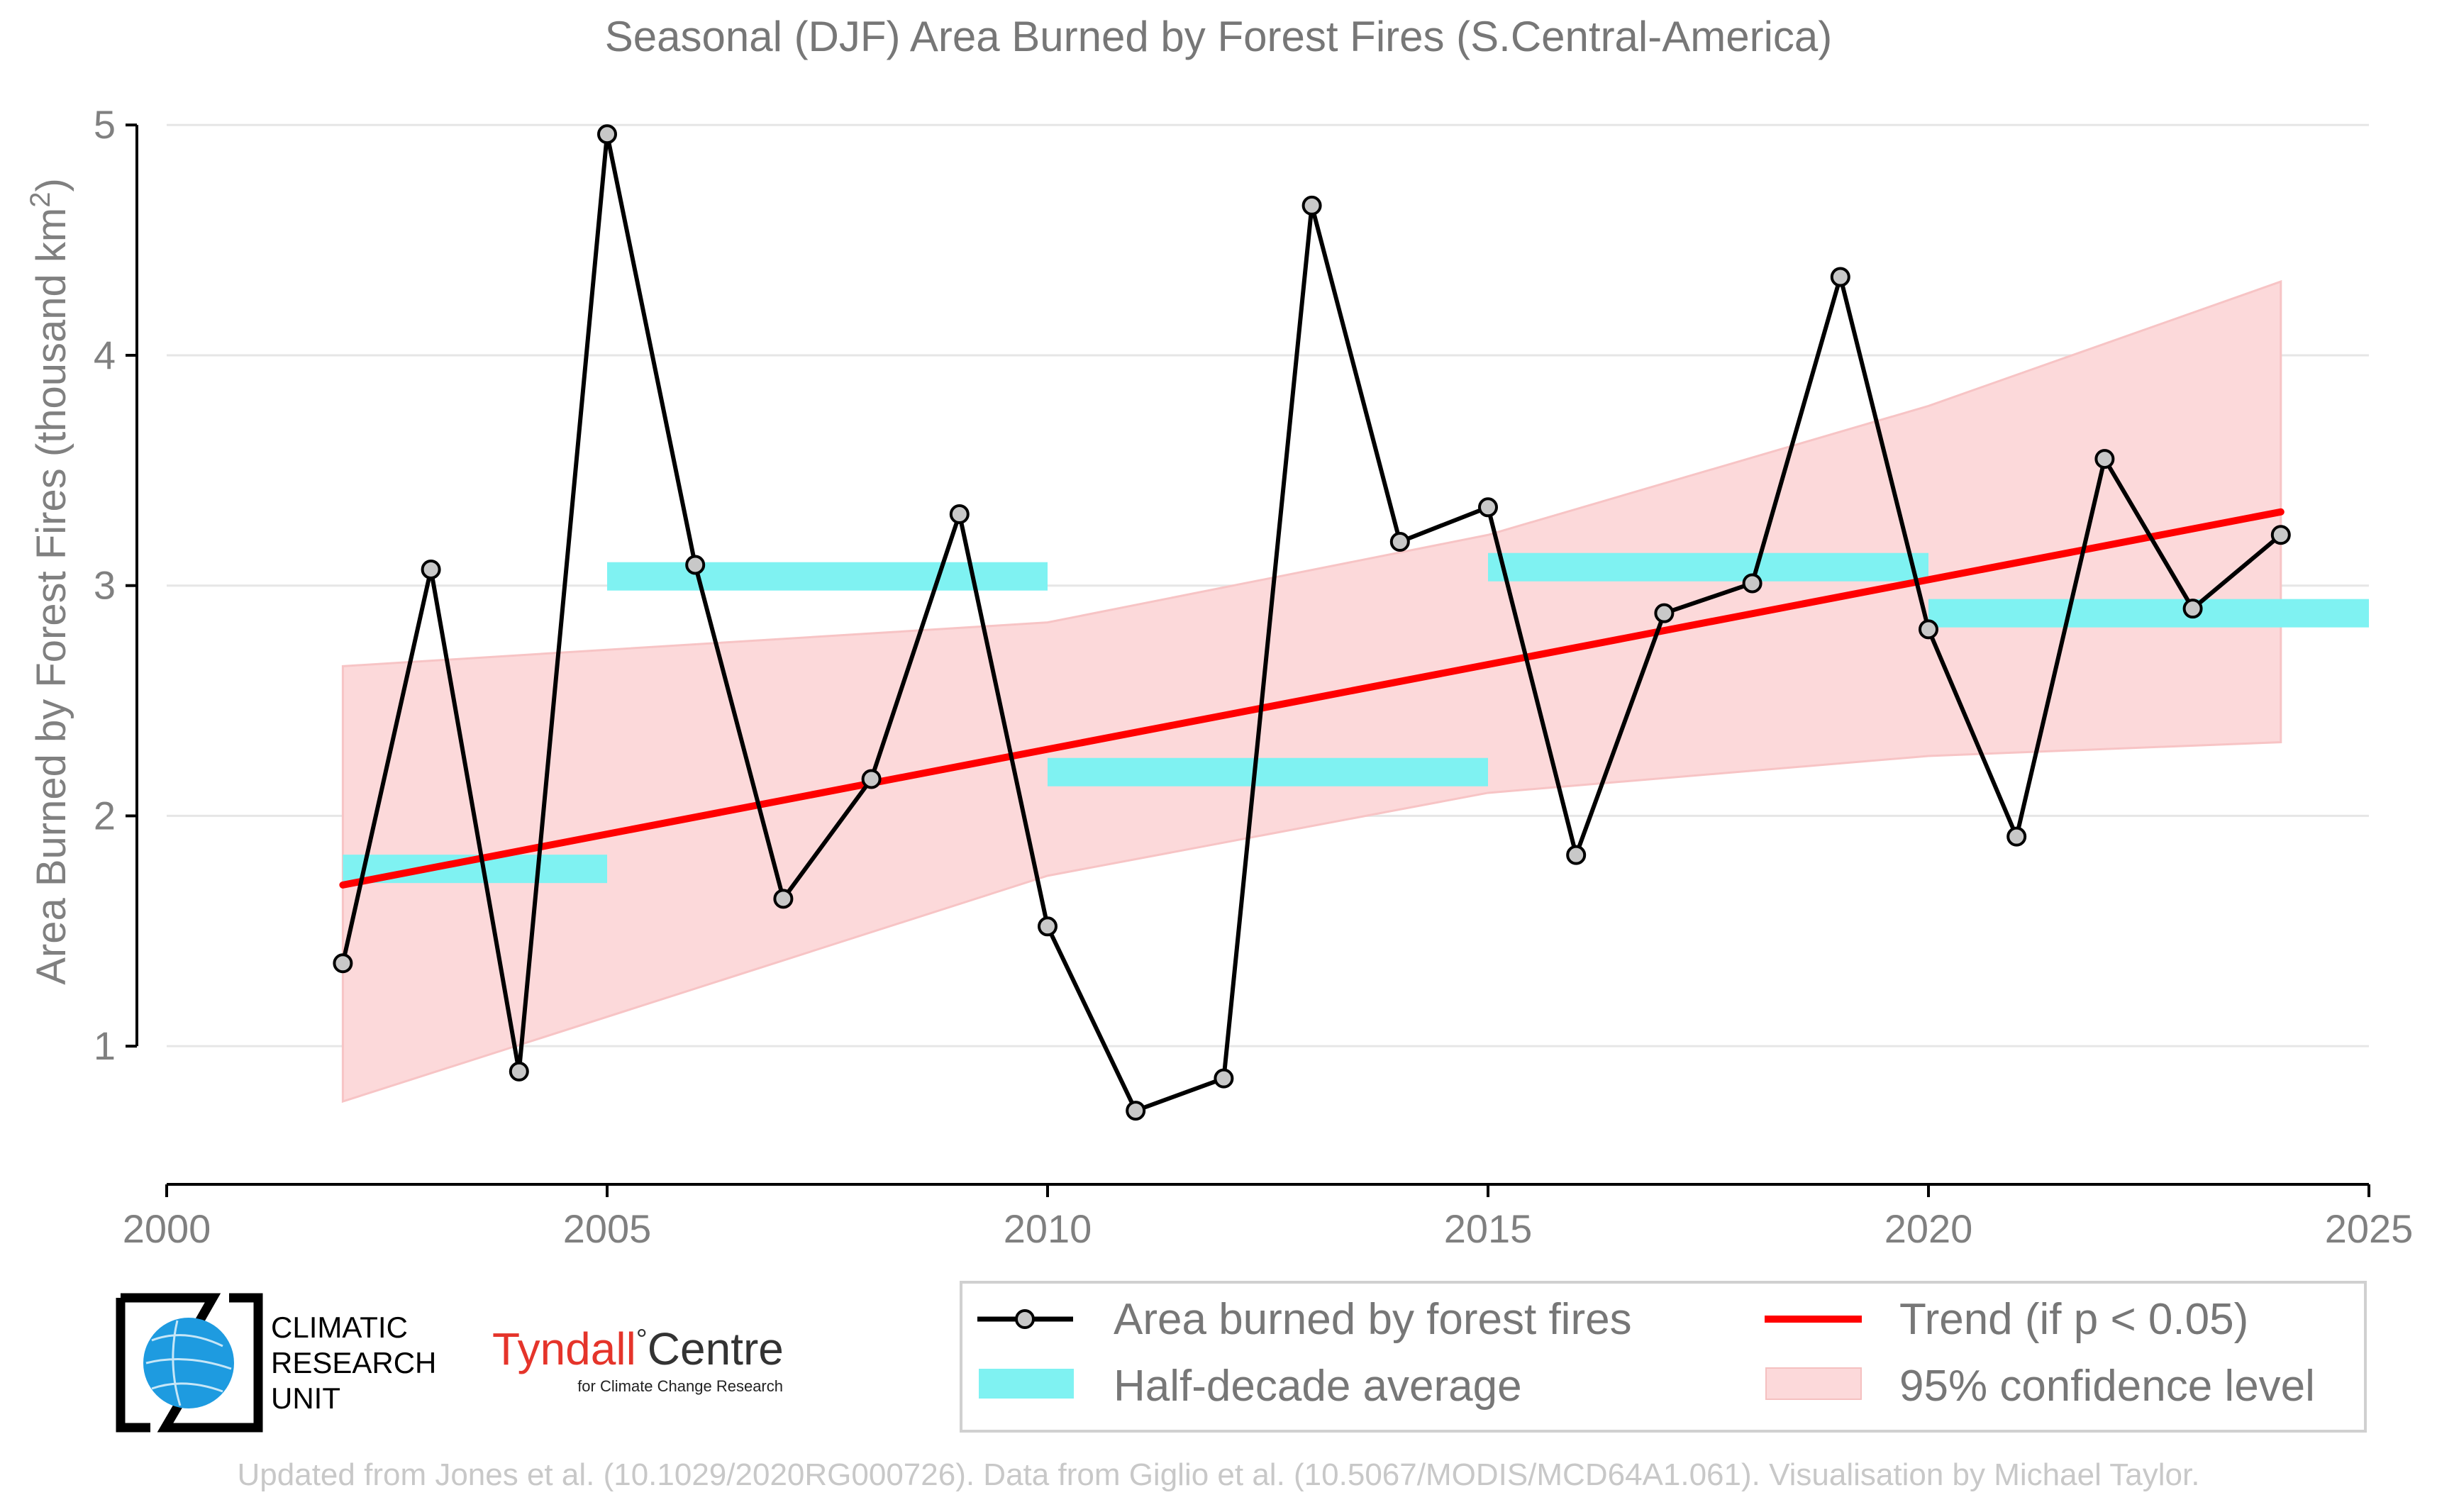 The image size is (2437, 1512). I want to click on y-axis-label-close: ), so click(51, 184).